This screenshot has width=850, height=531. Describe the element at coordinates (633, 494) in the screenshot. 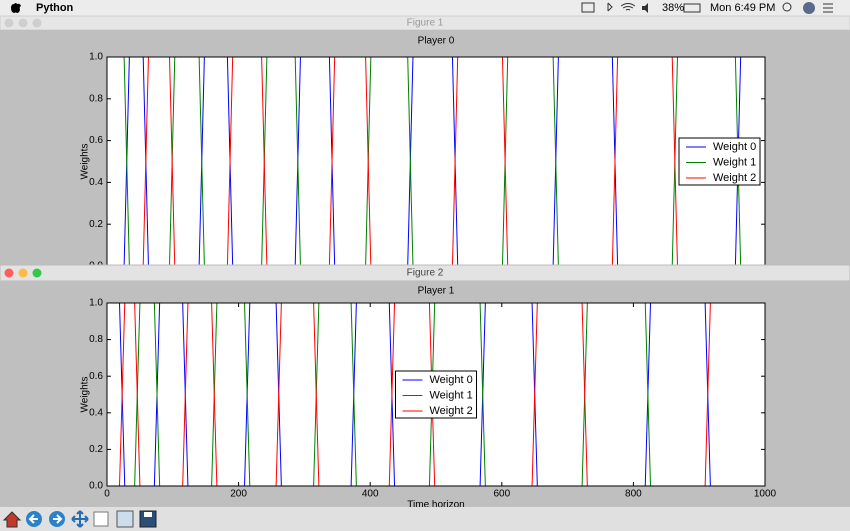

I see `x-tick-label: 800` at that location.